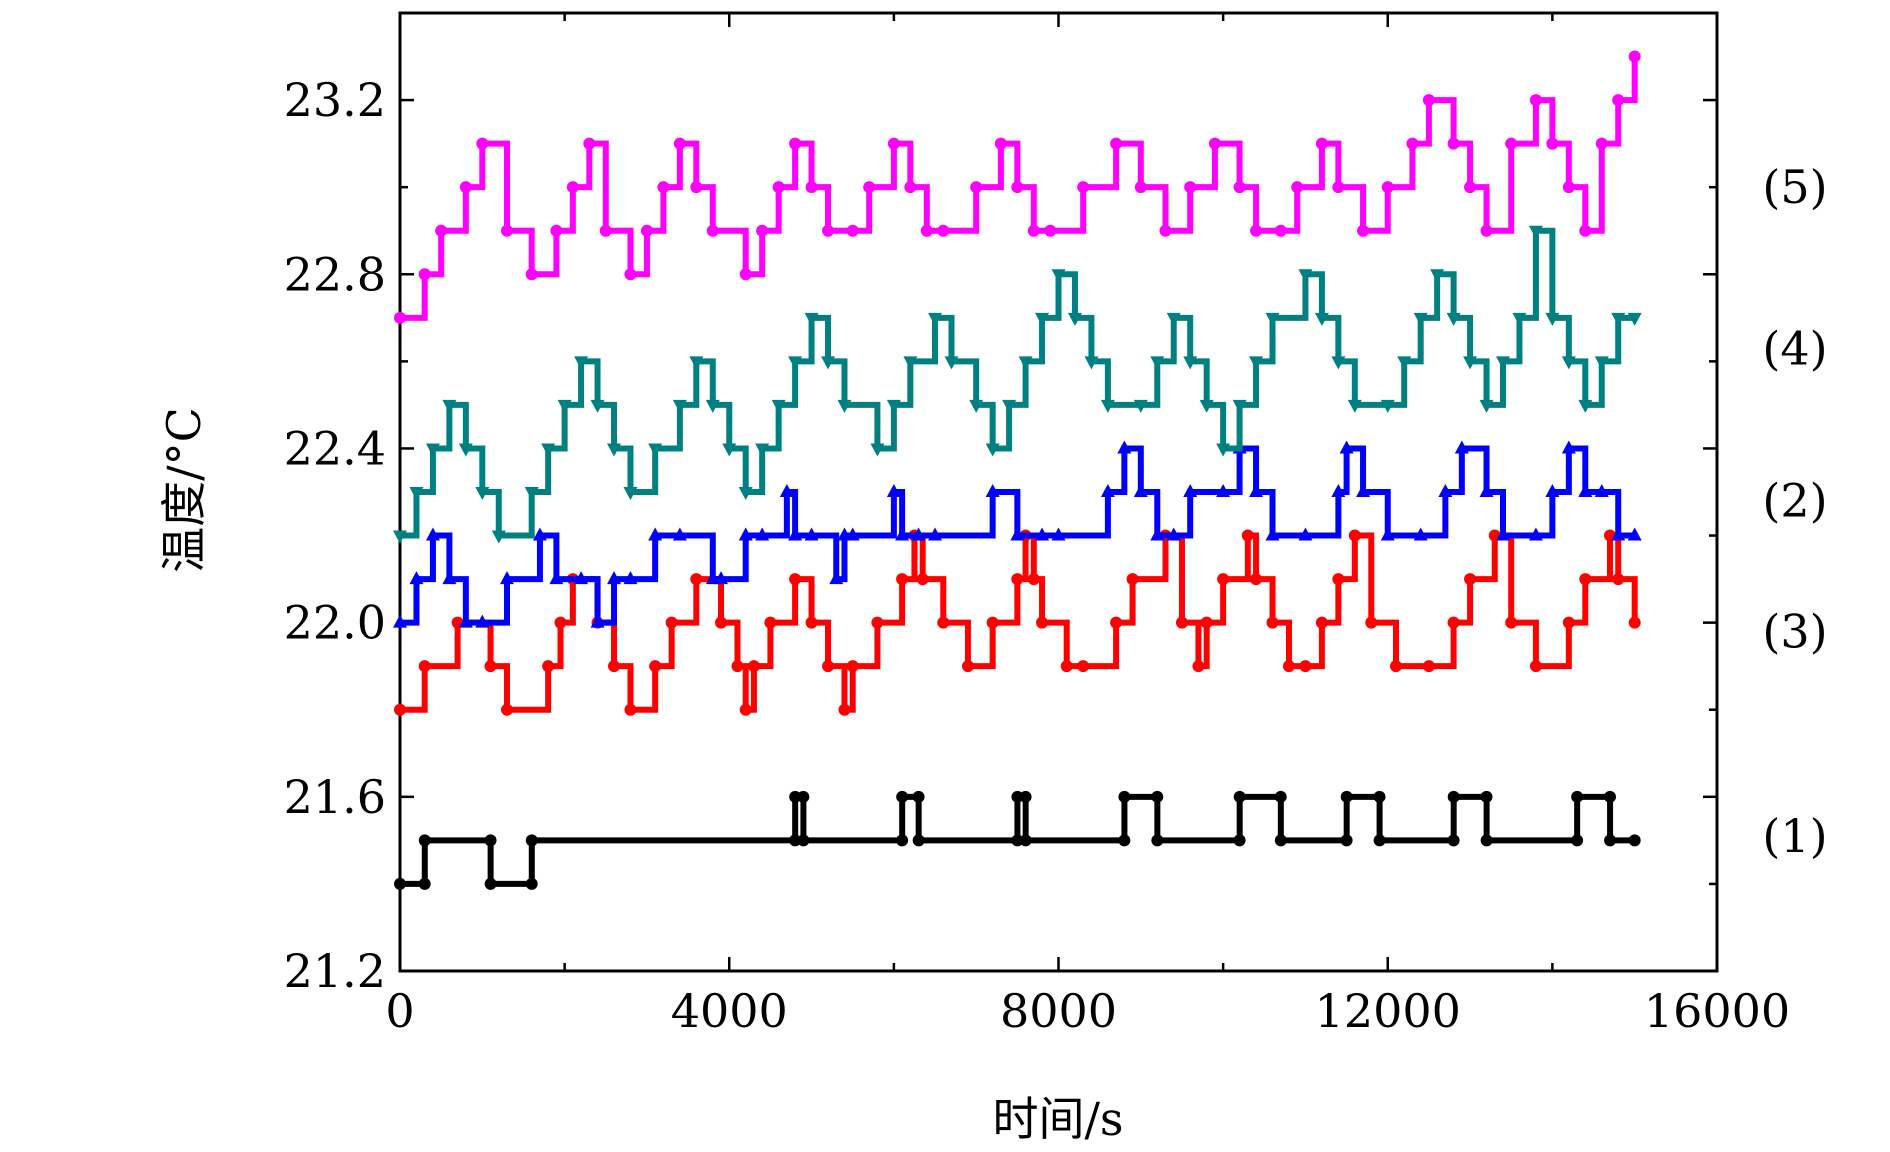 The image size is (1890, 1152). I want to click on series-label: (1), so click(1794, 836).